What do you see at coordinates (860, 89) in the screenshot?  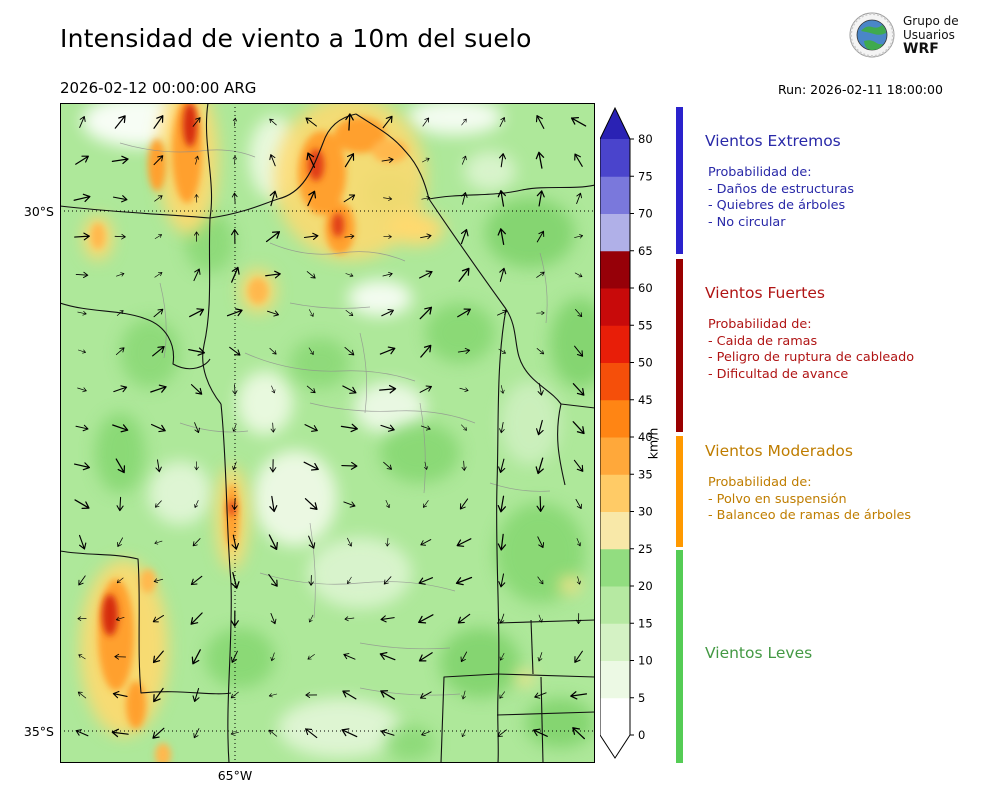 I see `run-label: Run: 2026-02-11 18:00:00` at bounding box center [860, 89].